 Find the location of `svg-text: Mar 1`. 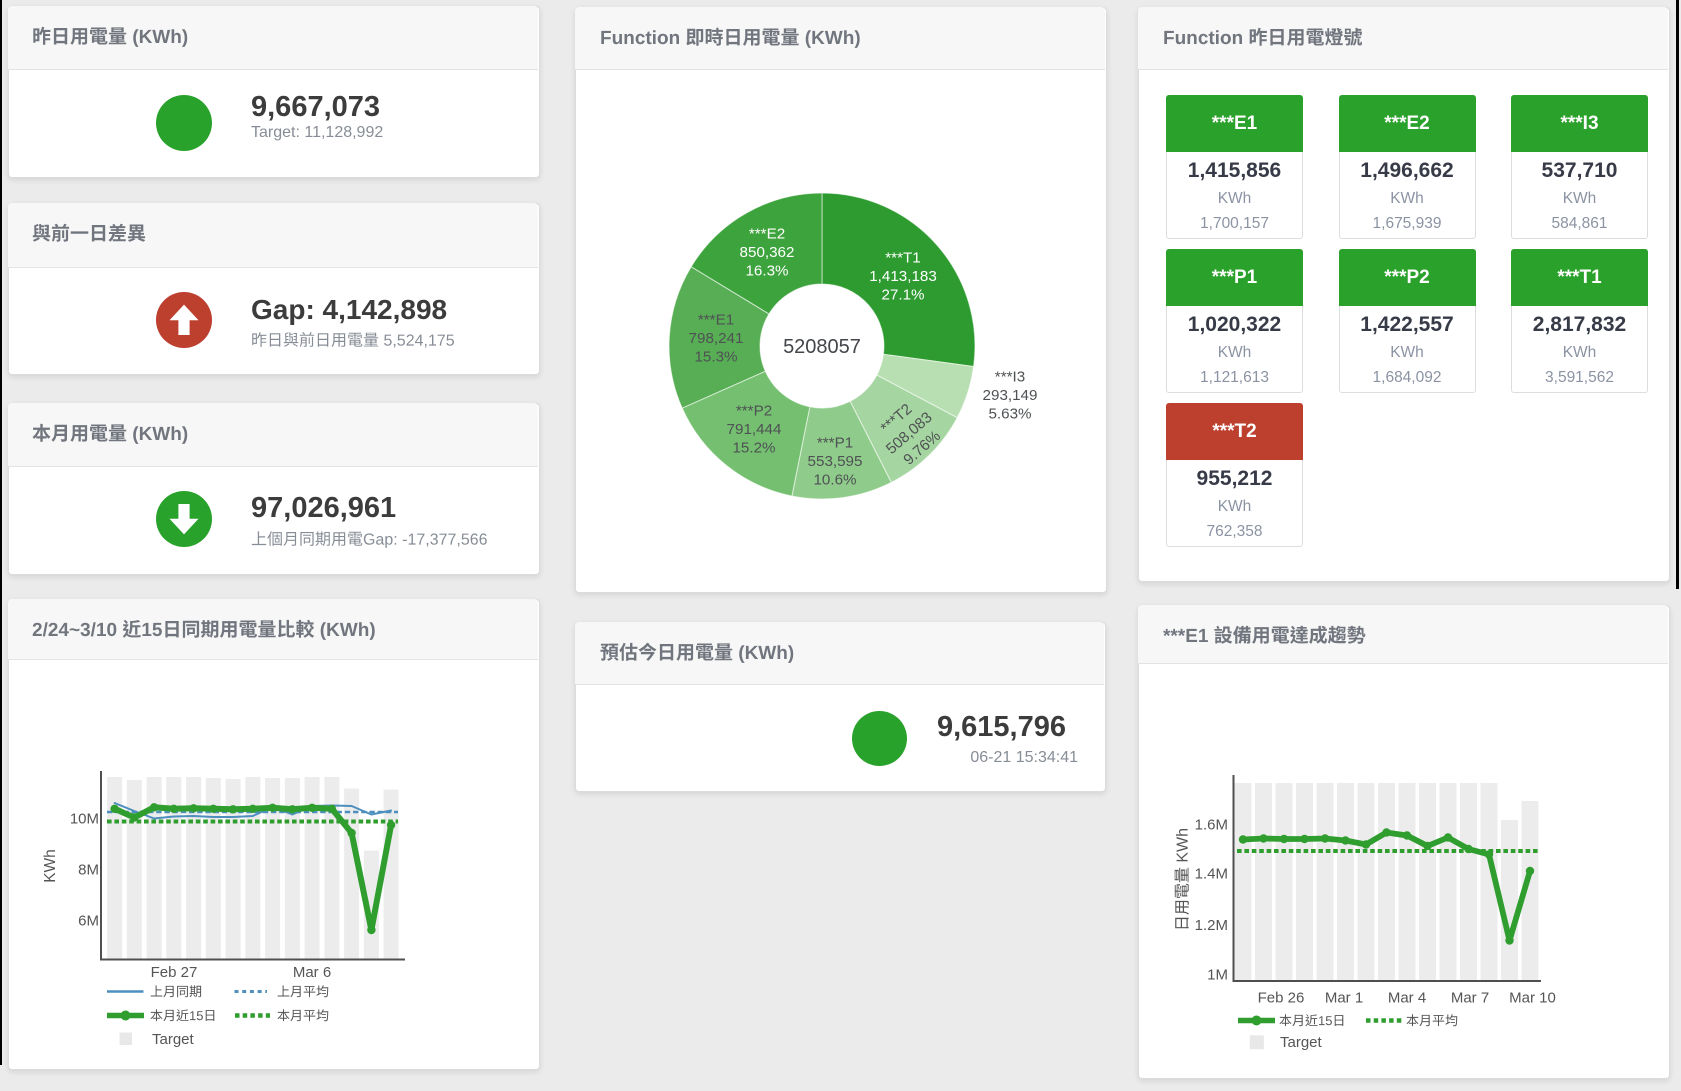

svg-text: Mar 1 is located at coordinates (1344, 998).